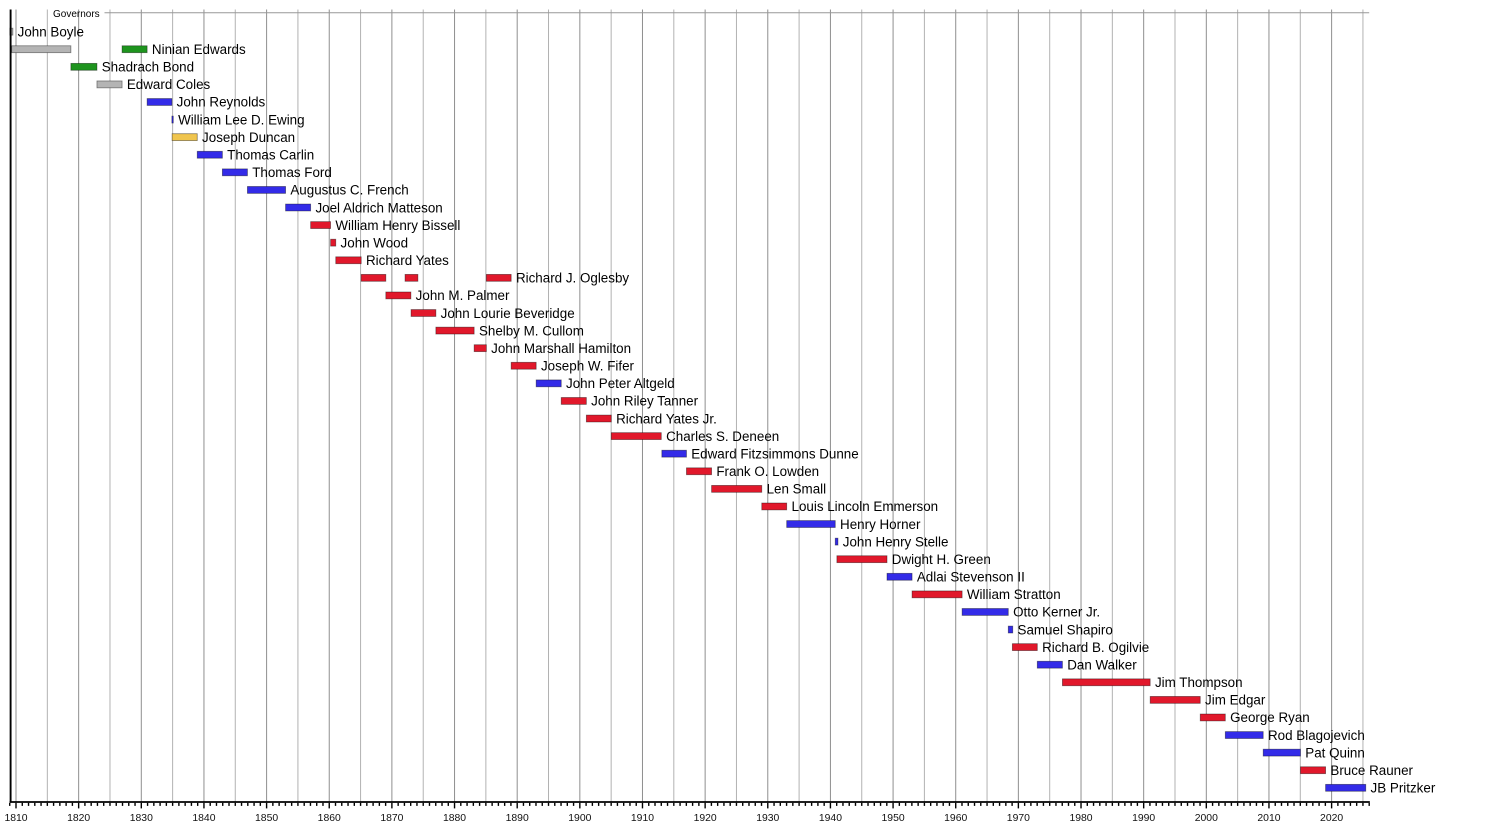 The image size is (1500, 822). I want to click on svg-text: 1880, so click(454, 817).